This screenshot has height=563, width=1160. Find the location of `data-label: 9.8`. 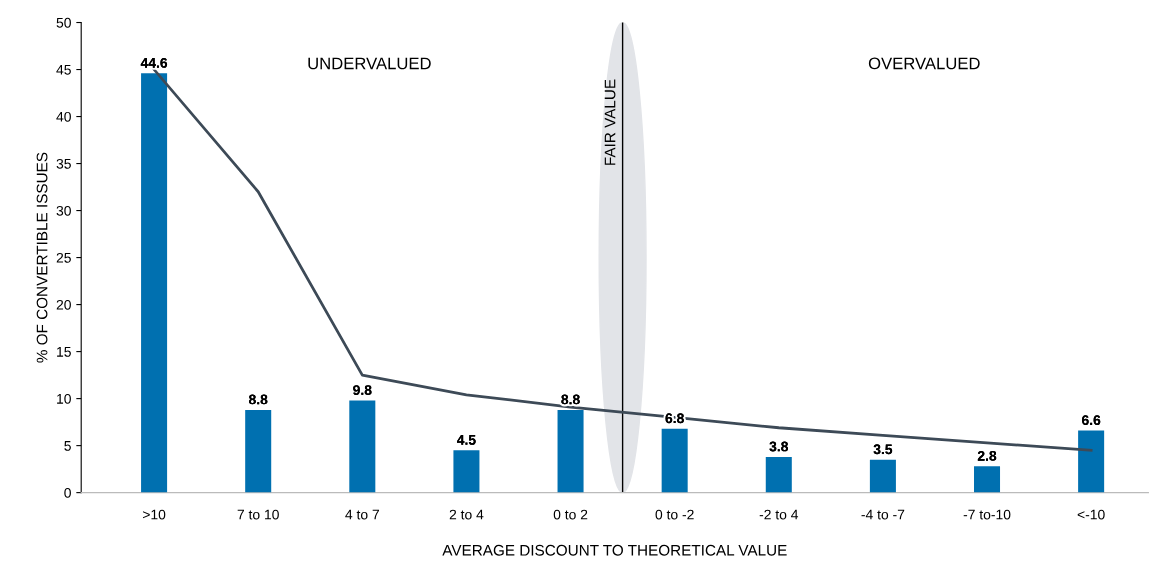

data-label: 9.8 is located at coordinates (362, 390).